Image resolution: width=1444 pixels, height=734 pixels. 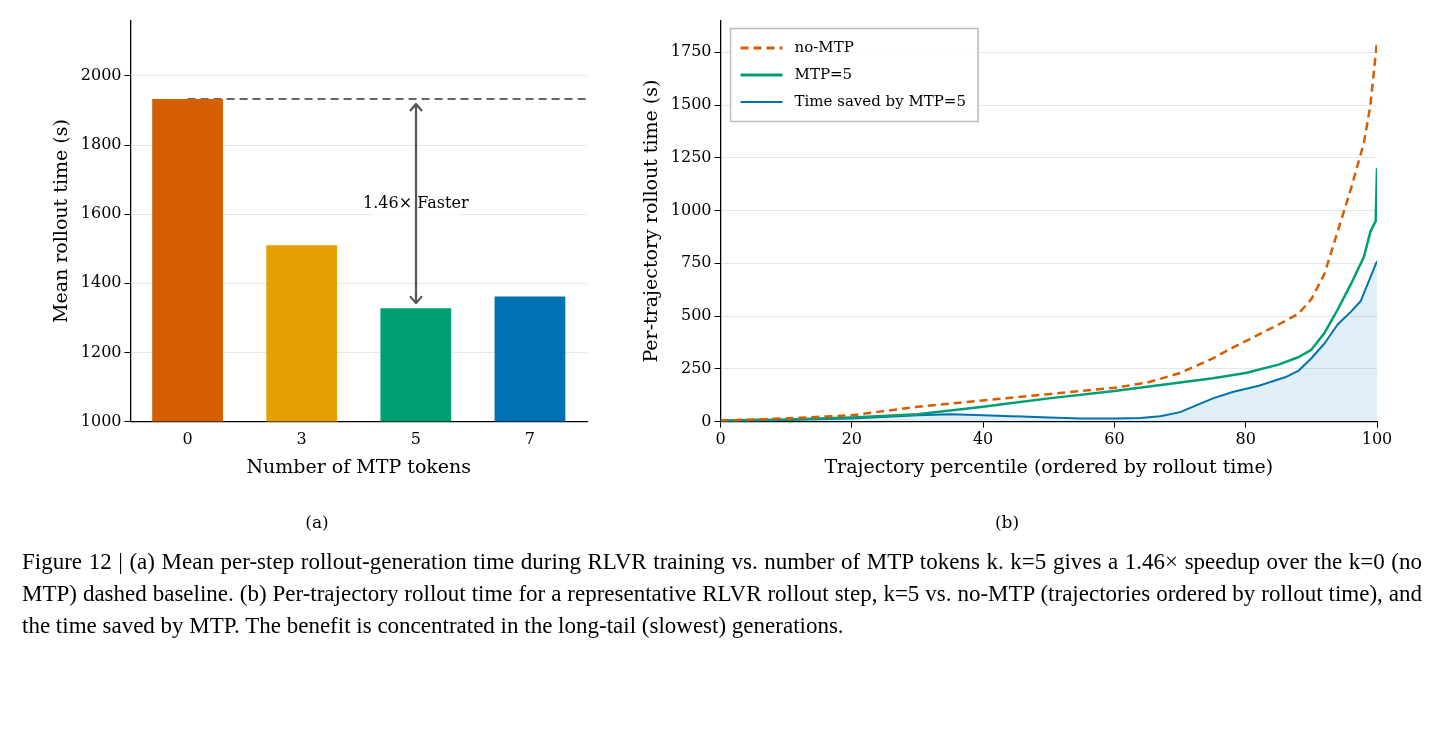 I want to click on x-tick-label: 60, so click(x=1114, y=439).